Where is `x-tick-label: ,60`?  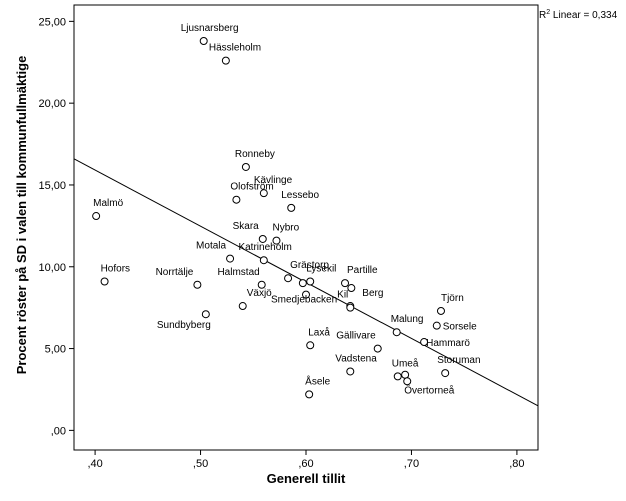 x-tick-label: ,60 is located at coordinates (305, 464).